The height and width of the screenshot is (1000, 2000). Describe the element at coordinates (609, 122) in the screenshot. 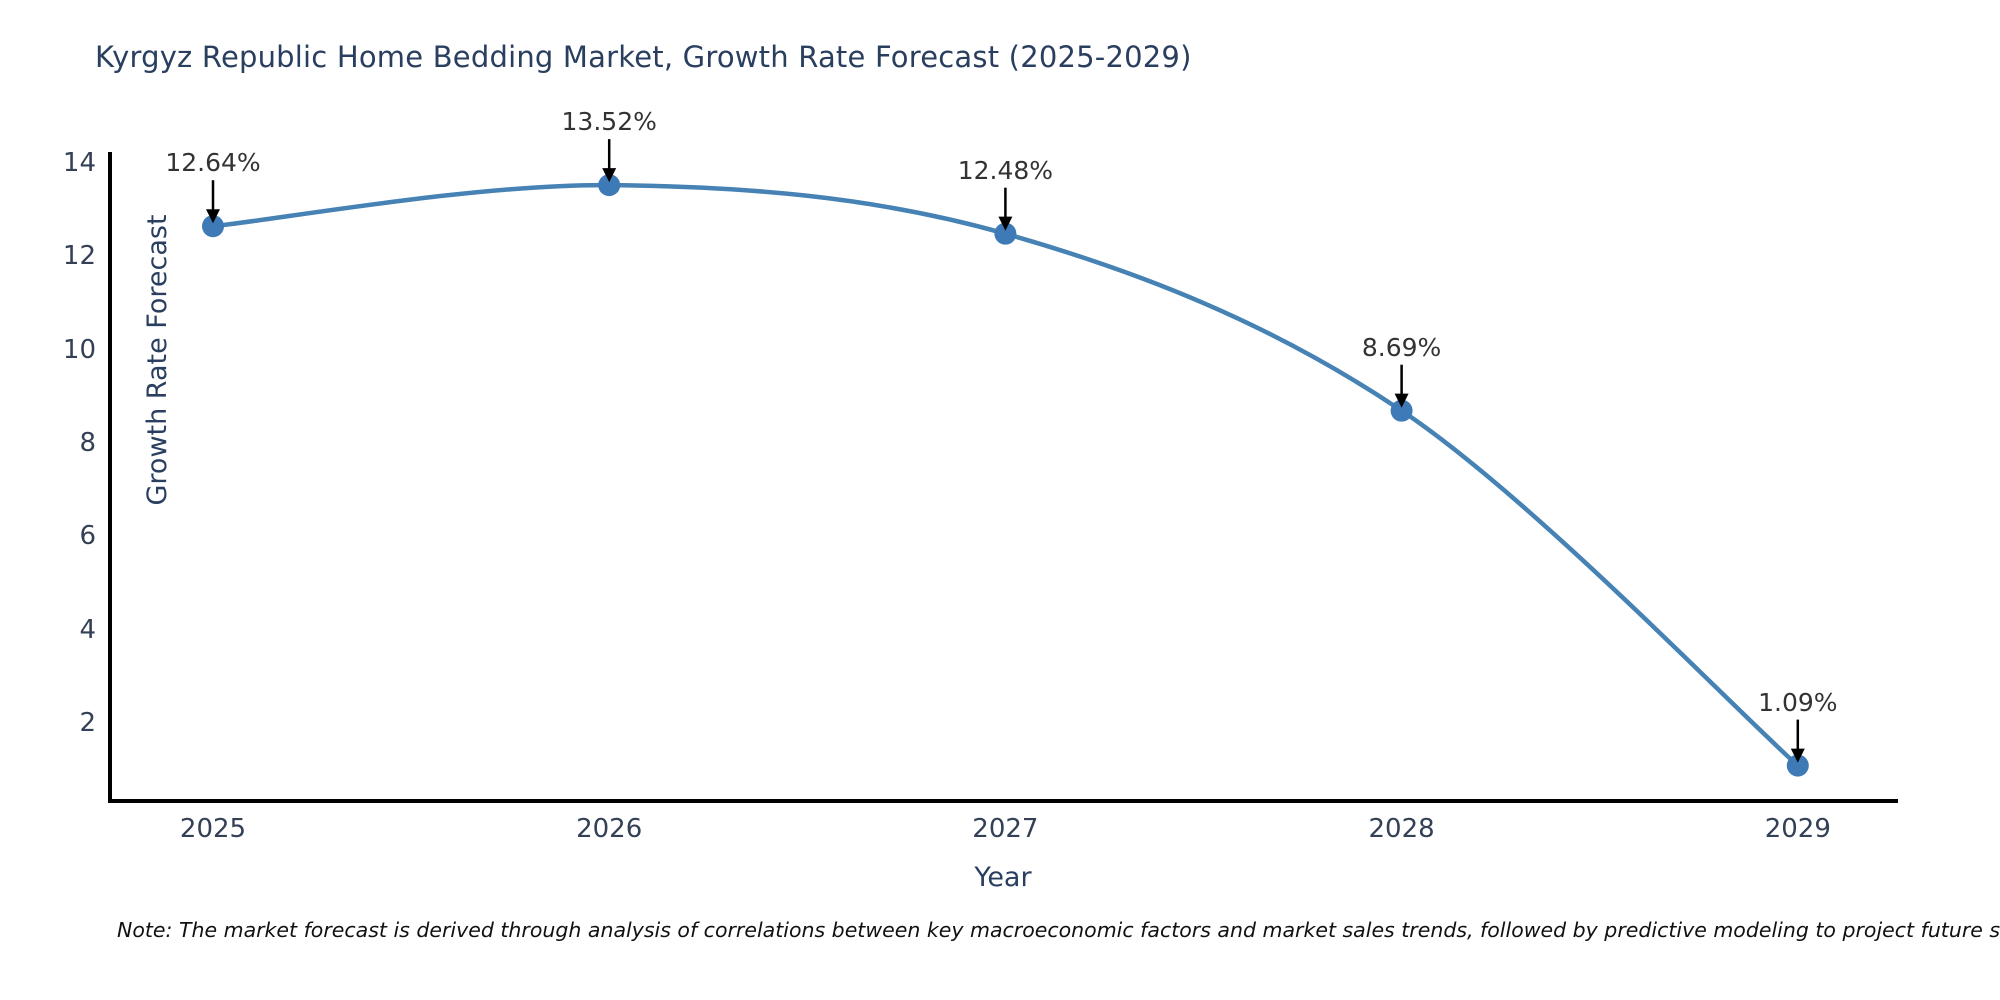

I see `data-point-value-label: 13.52%` at that location.